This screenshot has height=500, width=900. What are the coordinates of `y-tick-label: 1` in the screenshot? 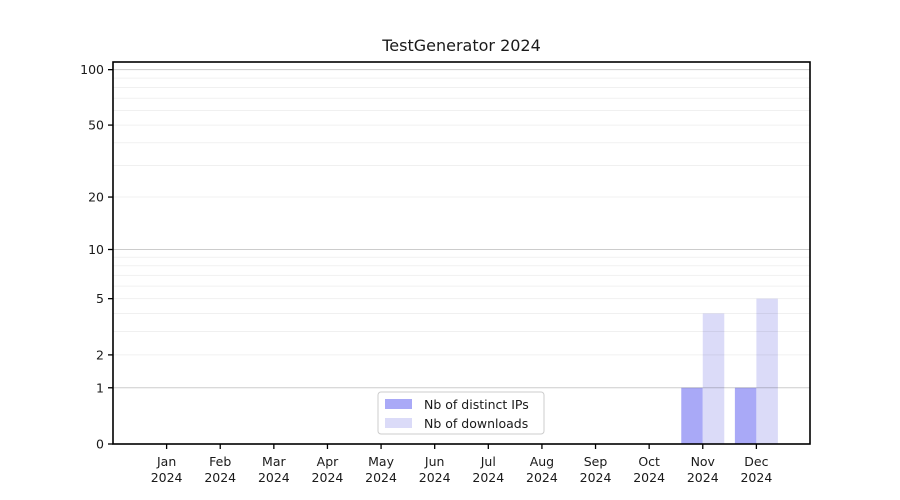 It's located at (100, 387).